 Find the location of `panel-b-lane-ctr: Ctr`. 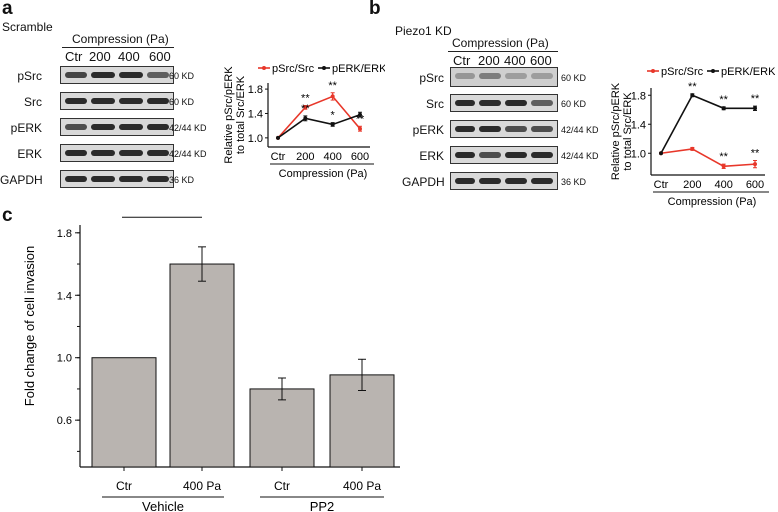

panel-b-lane-ctr: Ctr is located at coordinates (462, 60).